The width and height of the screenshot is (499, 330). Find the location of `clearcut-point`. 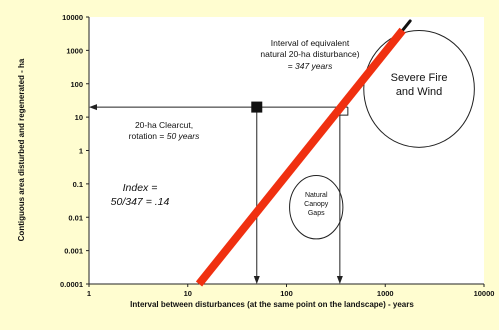

clearcut-point is located at coordinates (257, 107).